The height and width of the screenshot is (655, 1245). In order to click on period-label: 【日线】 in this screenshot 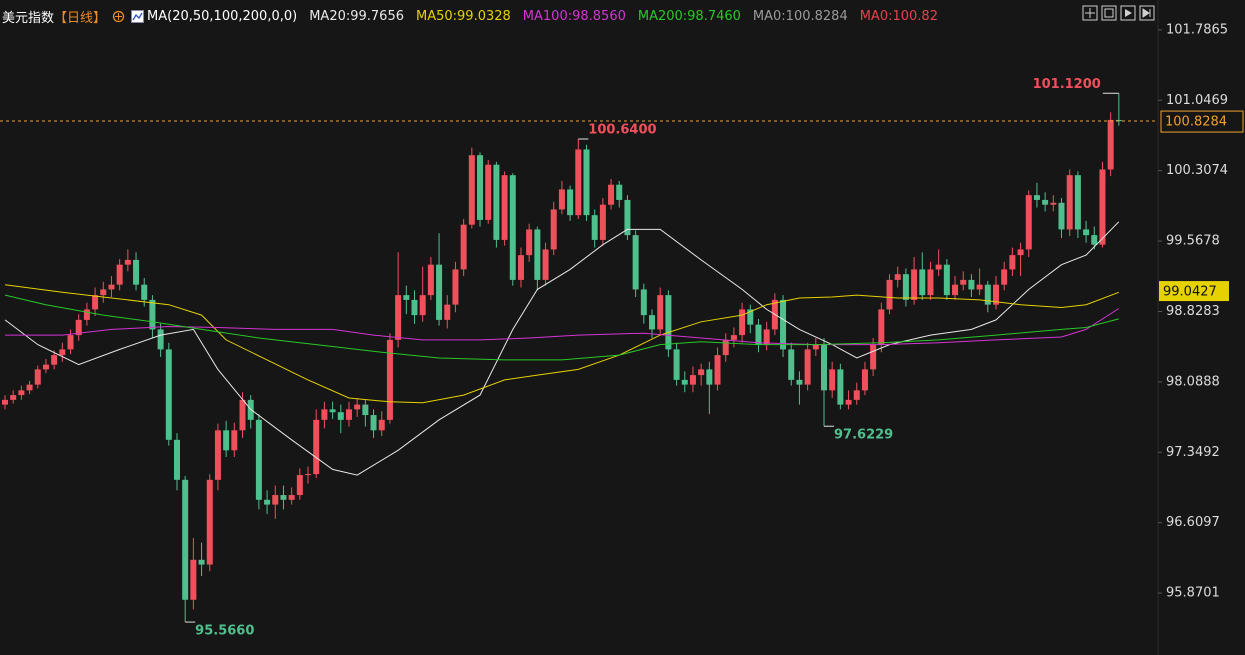, I will do `click(80, 18)`.